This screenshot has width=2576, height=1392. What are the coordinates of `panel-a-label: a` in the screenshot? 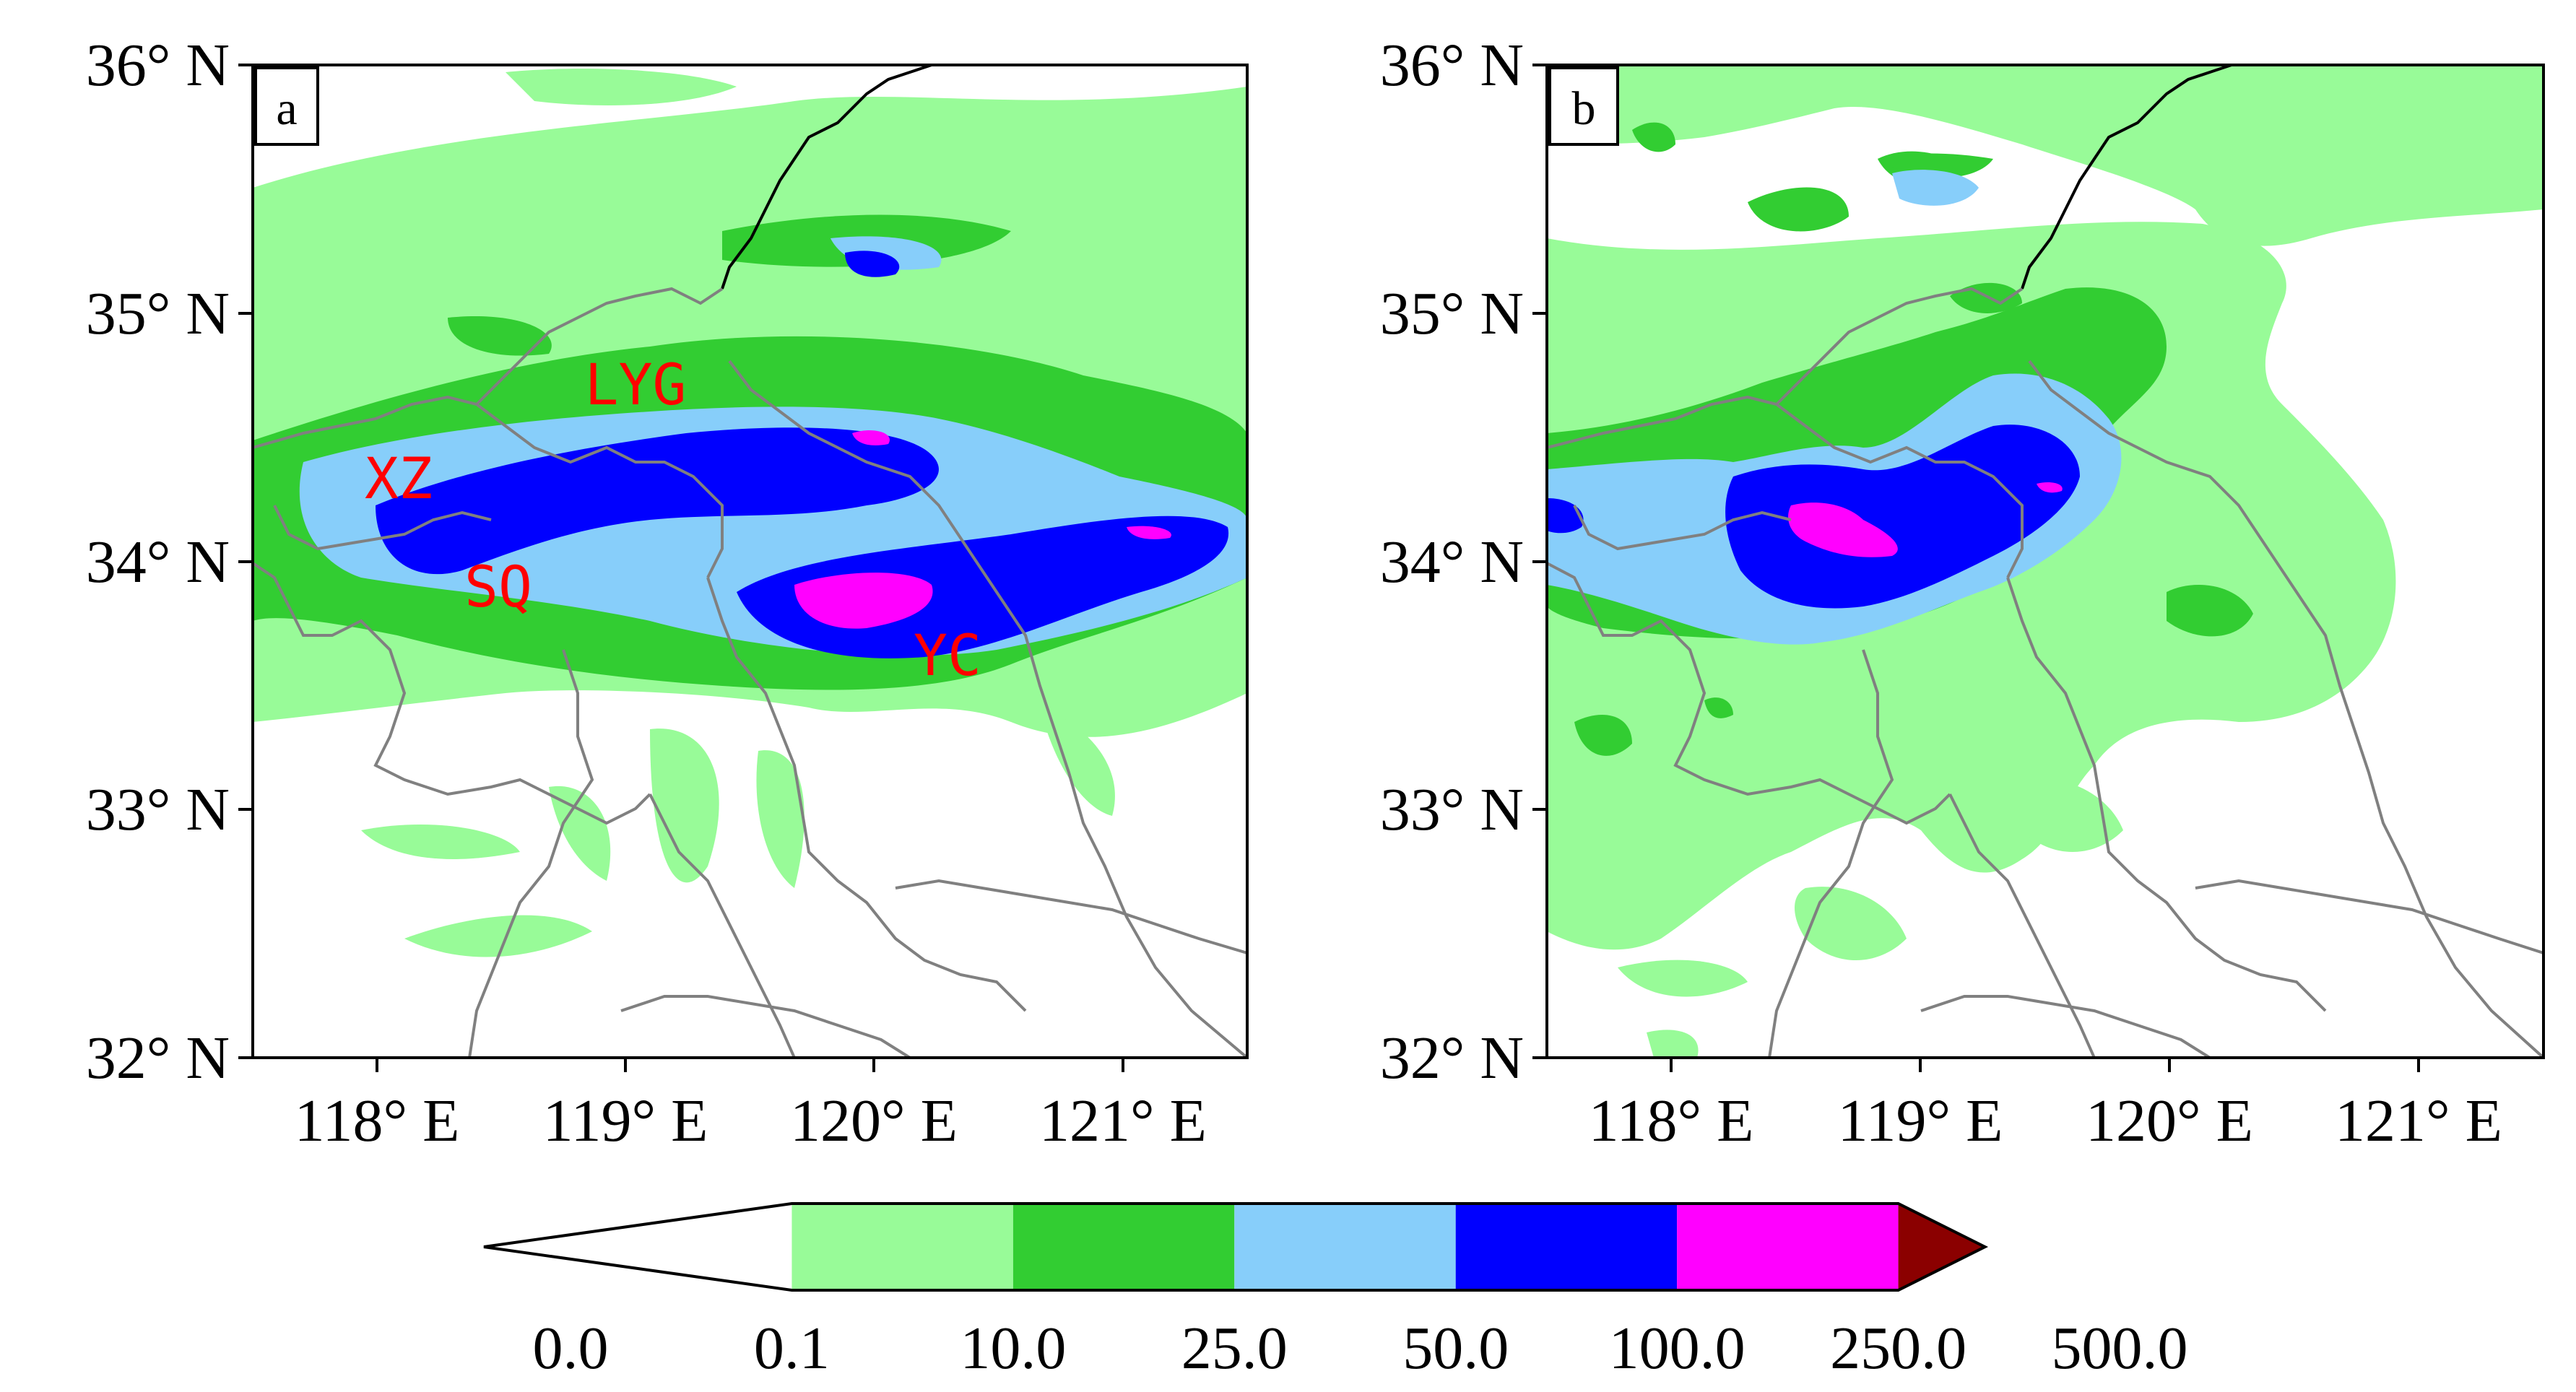 It's located at (286, 108).